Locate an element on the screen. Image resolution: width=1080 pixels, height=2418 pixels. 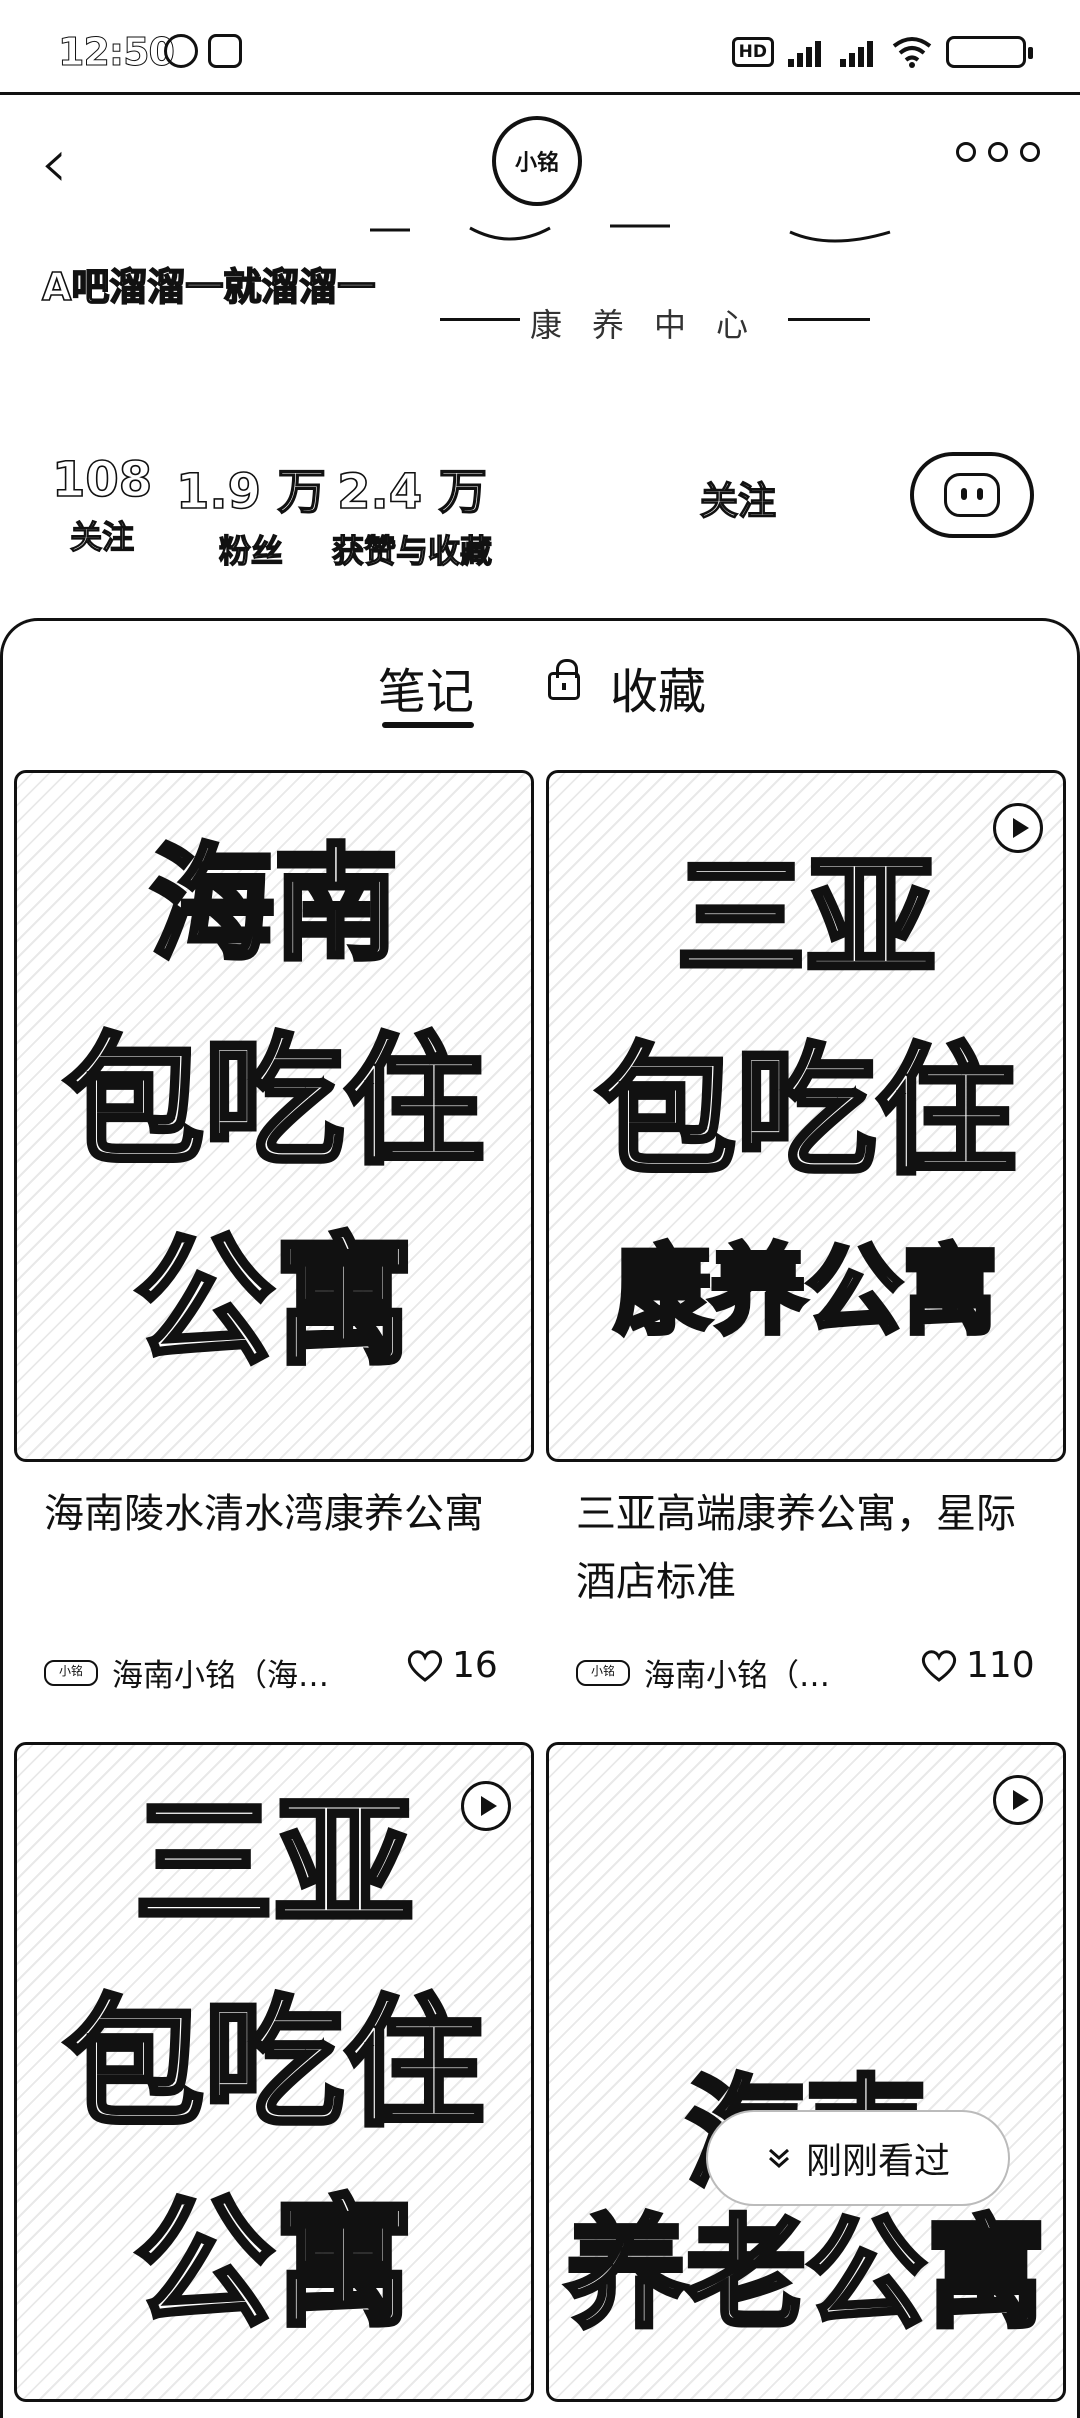
follow-button: 关注 is located at coordinates (738, 500).